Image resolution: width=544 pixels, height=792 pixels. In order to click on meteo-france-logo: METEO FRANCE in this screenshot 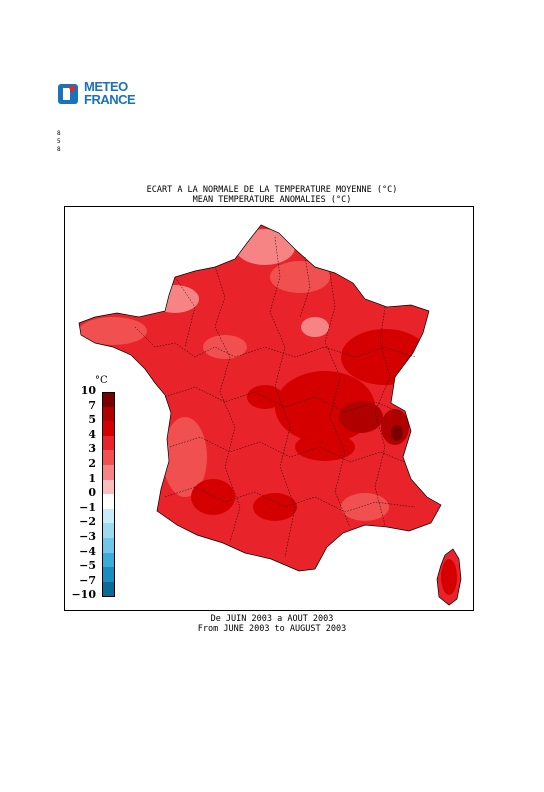, I will do `click(100, 93)`.